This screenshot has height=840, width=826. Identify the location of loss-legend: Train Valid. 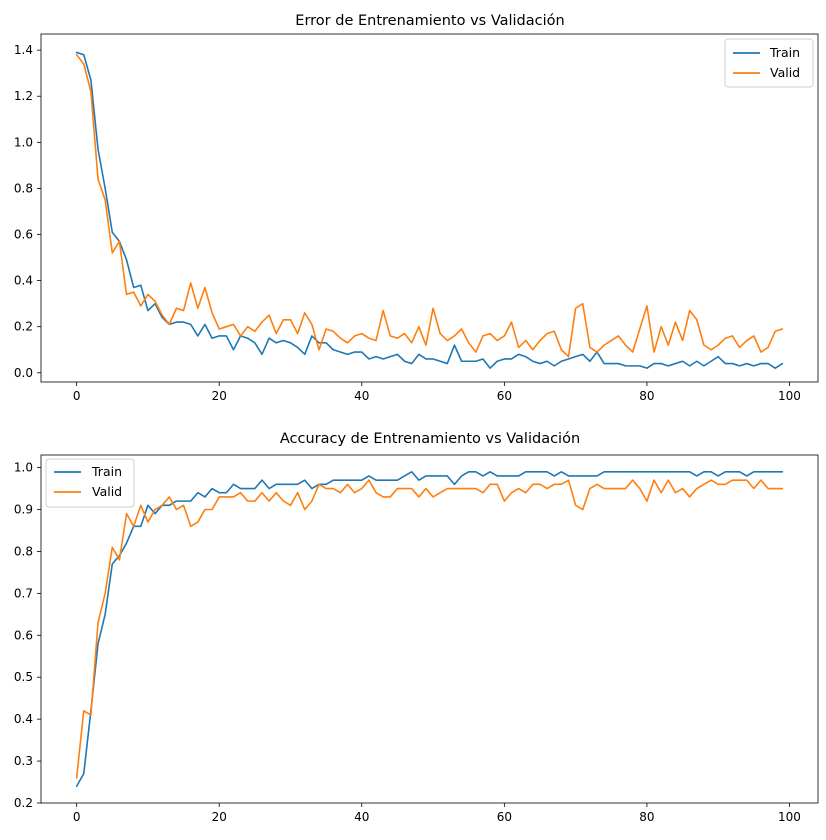
(769, 63).